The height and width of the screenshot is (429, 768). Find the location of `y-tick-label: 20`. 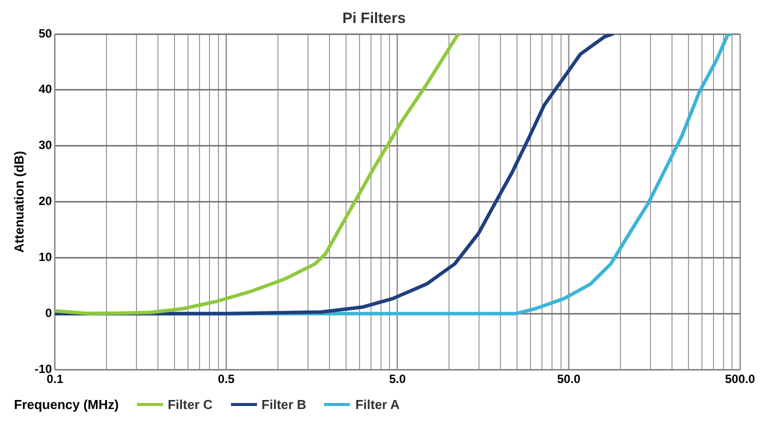

y-tick-label: 20 is located at coordinates (45, 201).